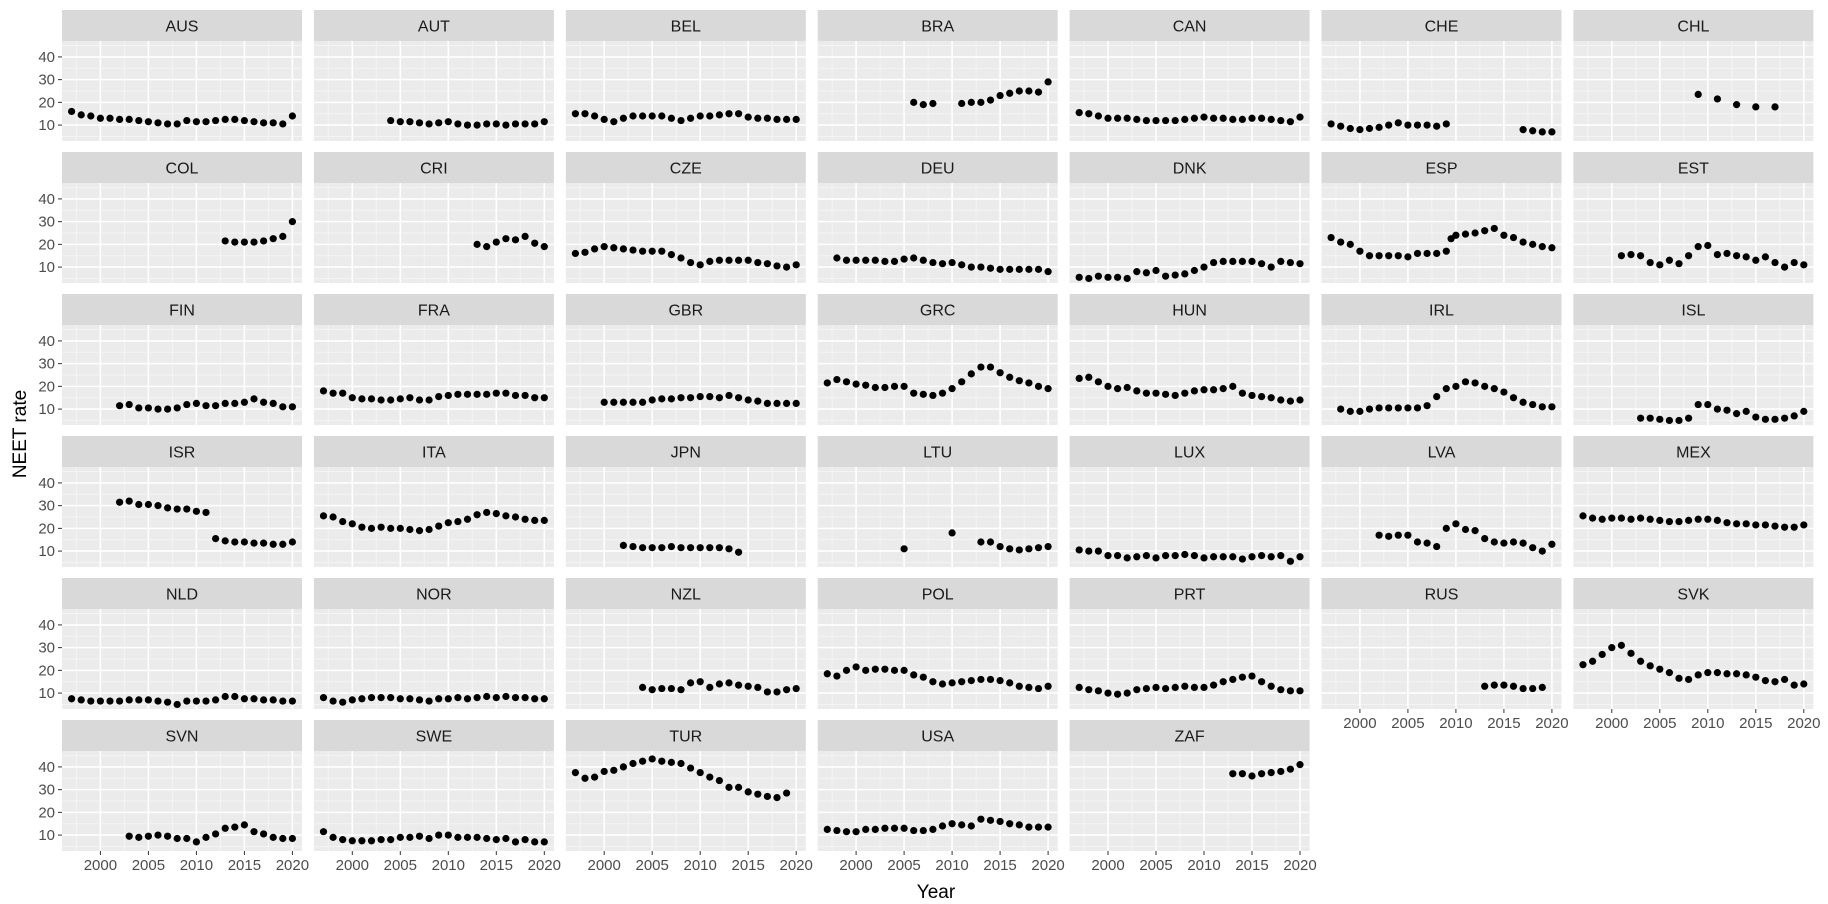 The width and height of the screenshot is (1828, 904). I want to click on facet-panel-aus: AUS, so click(182, 75).